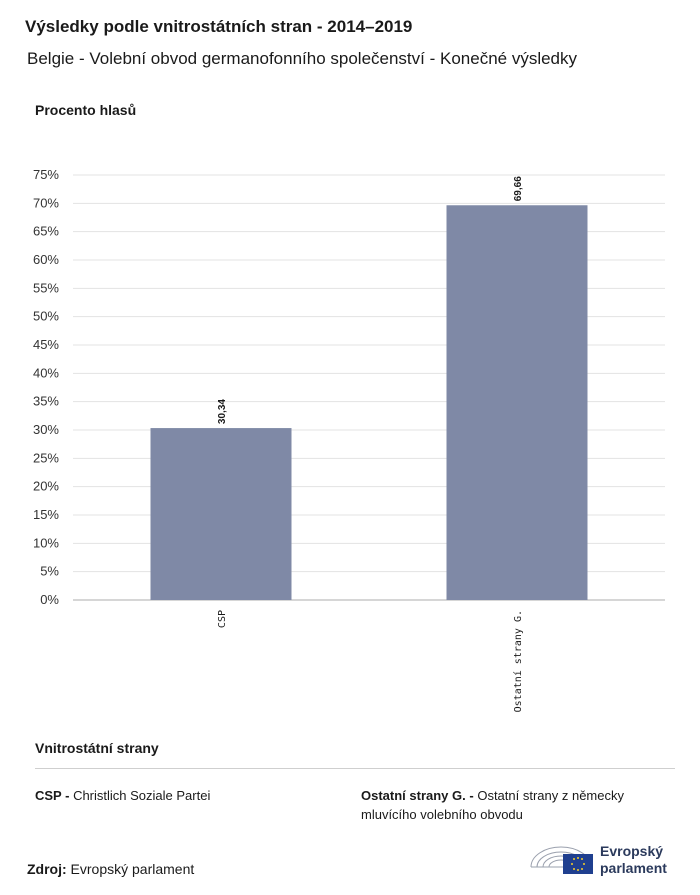 Image resolution: width=700 pixels, height=895 pixels. Describe the element at coordinates (142, 795) in the screenshot. I see `legend-name: Christlich Soziale Partei` at that location.